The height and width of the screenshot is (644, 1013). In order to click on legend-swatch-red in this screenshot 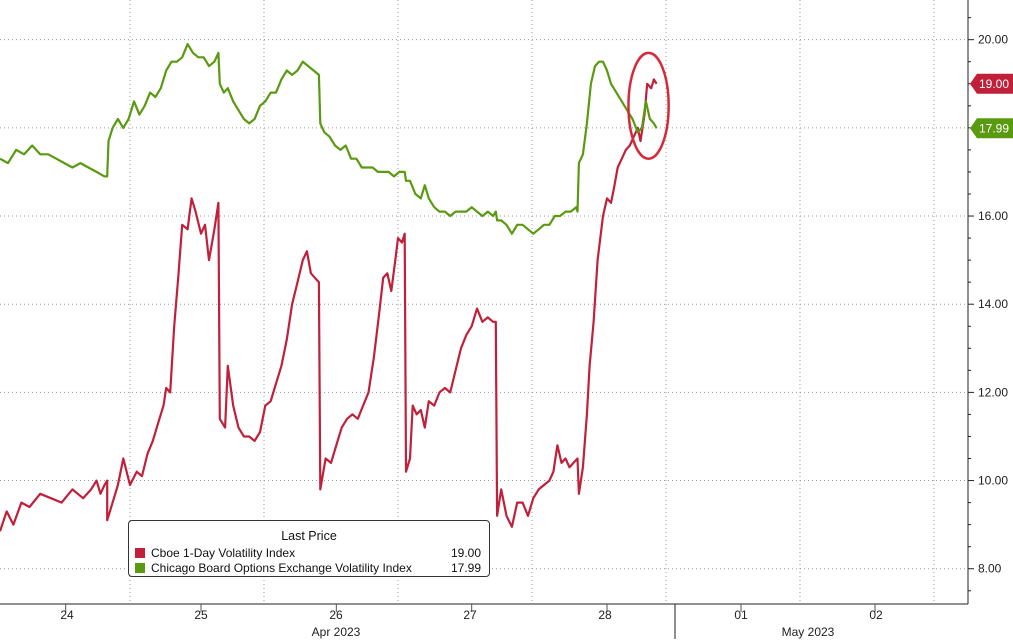, I will do `click(140, 553)`.